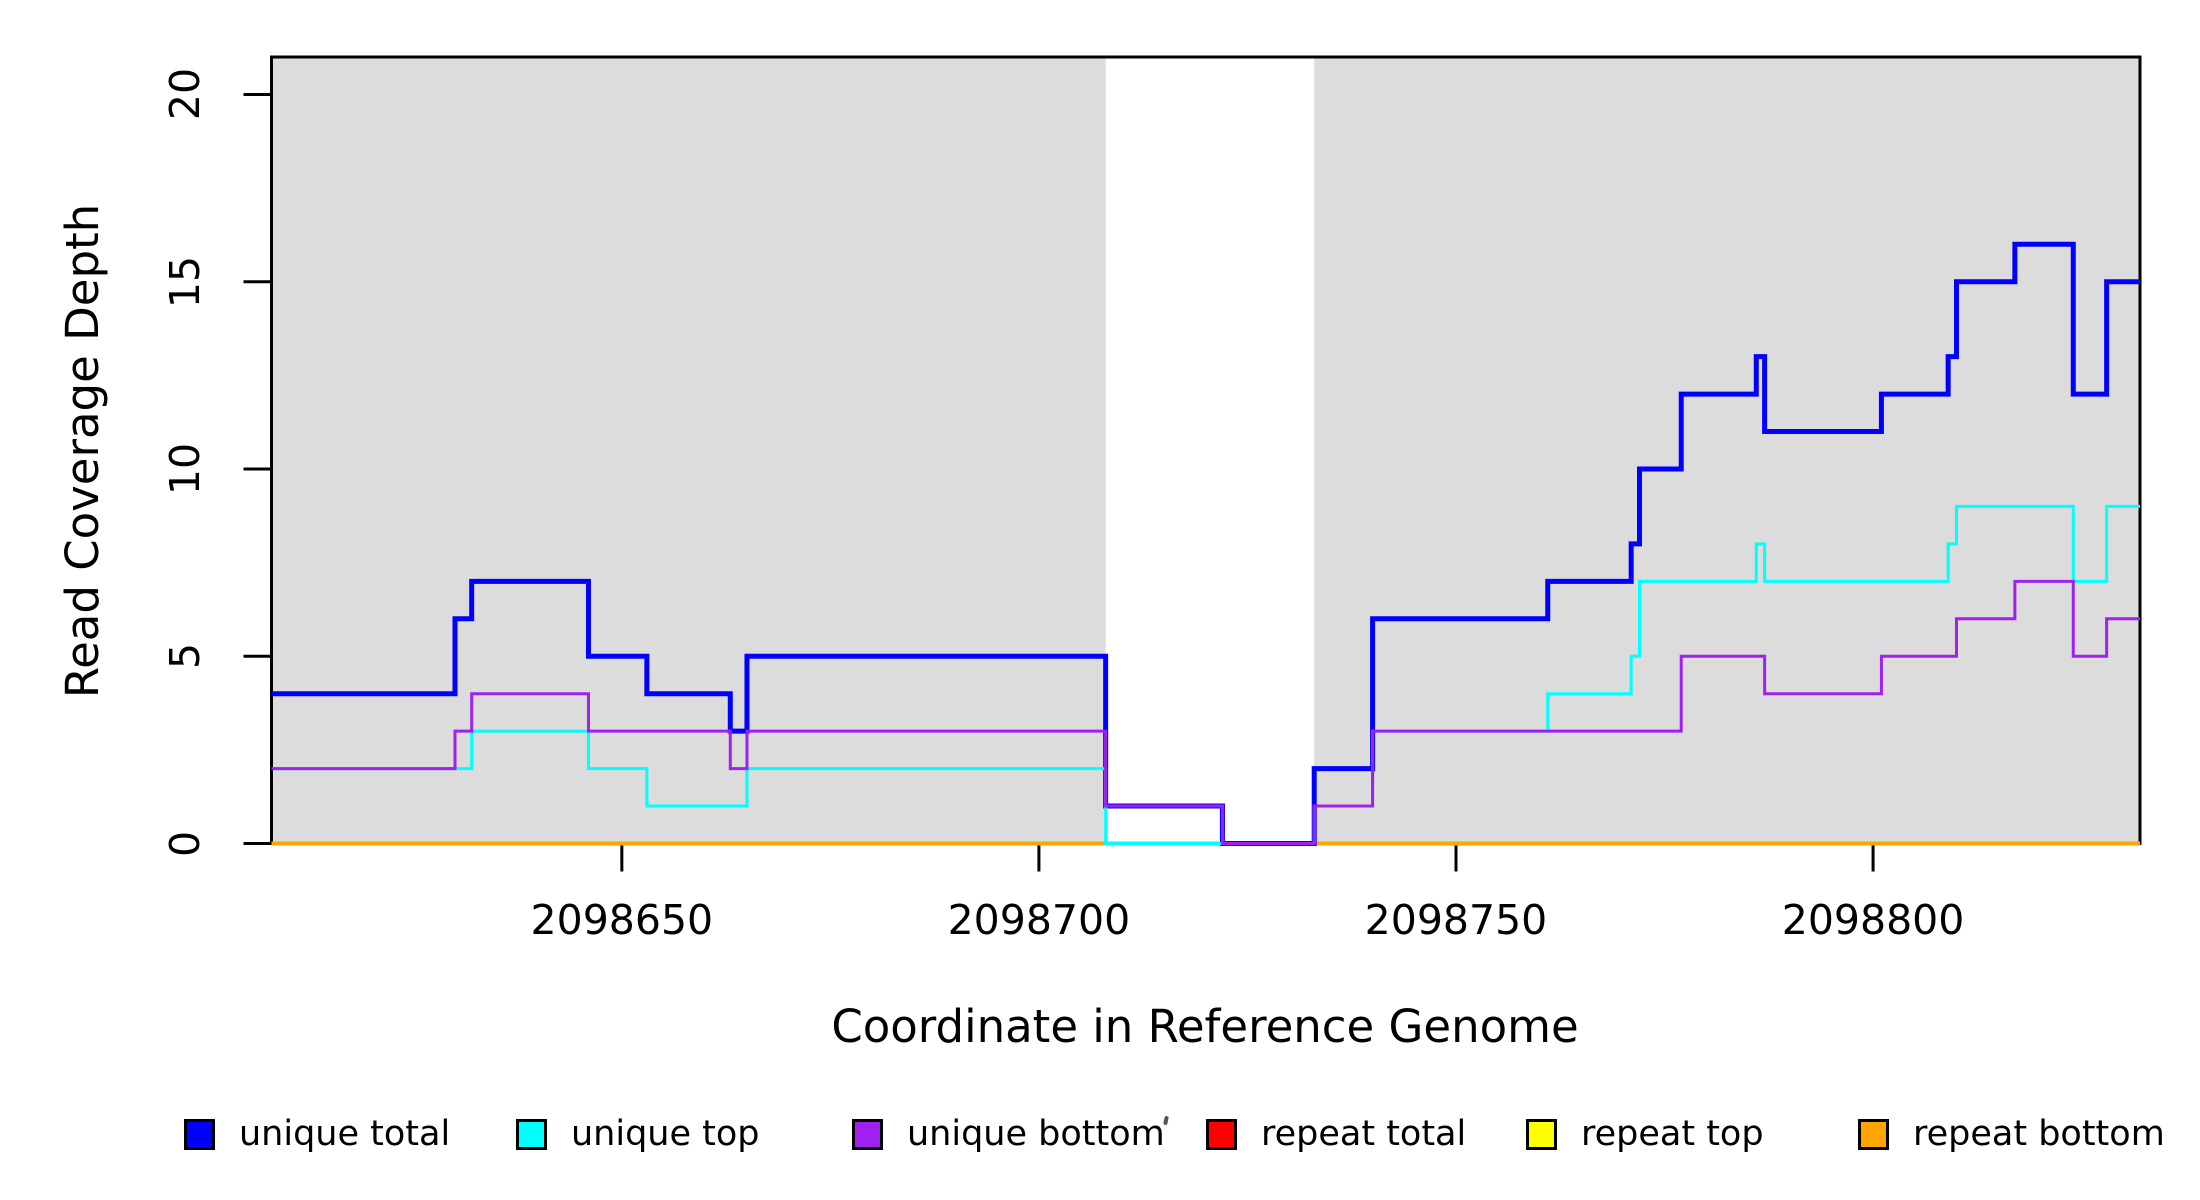 This screenshot has width=2200, height=1200. I want to click on legend-item-repeat-top: repeat top, so click(1645, 1134).